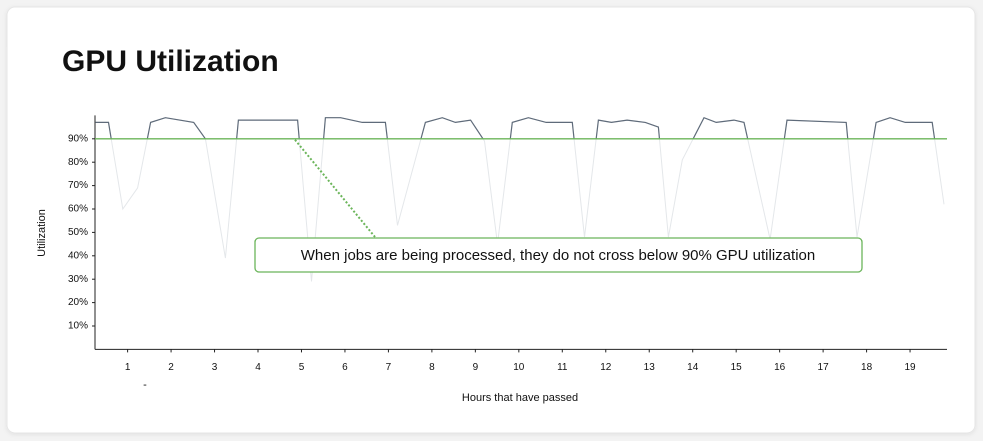 The width and height of the screenshot is (983, 441). Describe the element at coordinates (78, 162) in the screenshot. I see `y-tick-label: 80%` at that location.